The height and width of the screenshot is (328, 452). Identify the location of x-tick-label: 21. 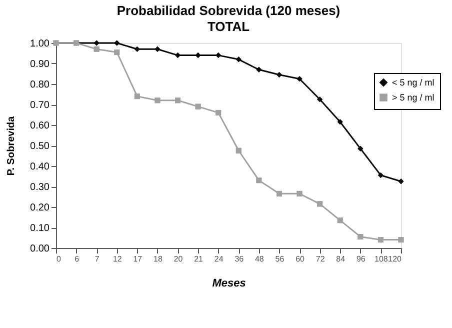
(199, 259).